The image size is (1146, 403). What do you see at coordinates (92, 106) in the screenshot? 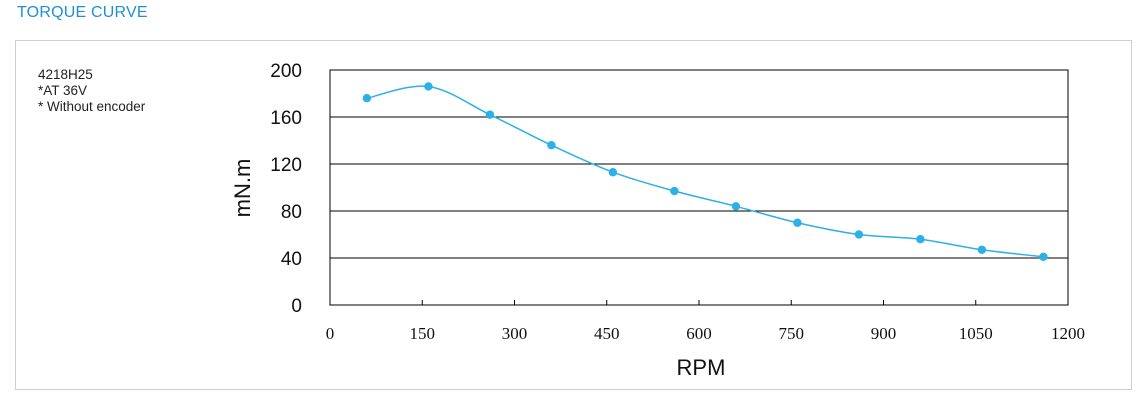
I see `encoder-note: * Without encoder` at bounding box center [92, 106].